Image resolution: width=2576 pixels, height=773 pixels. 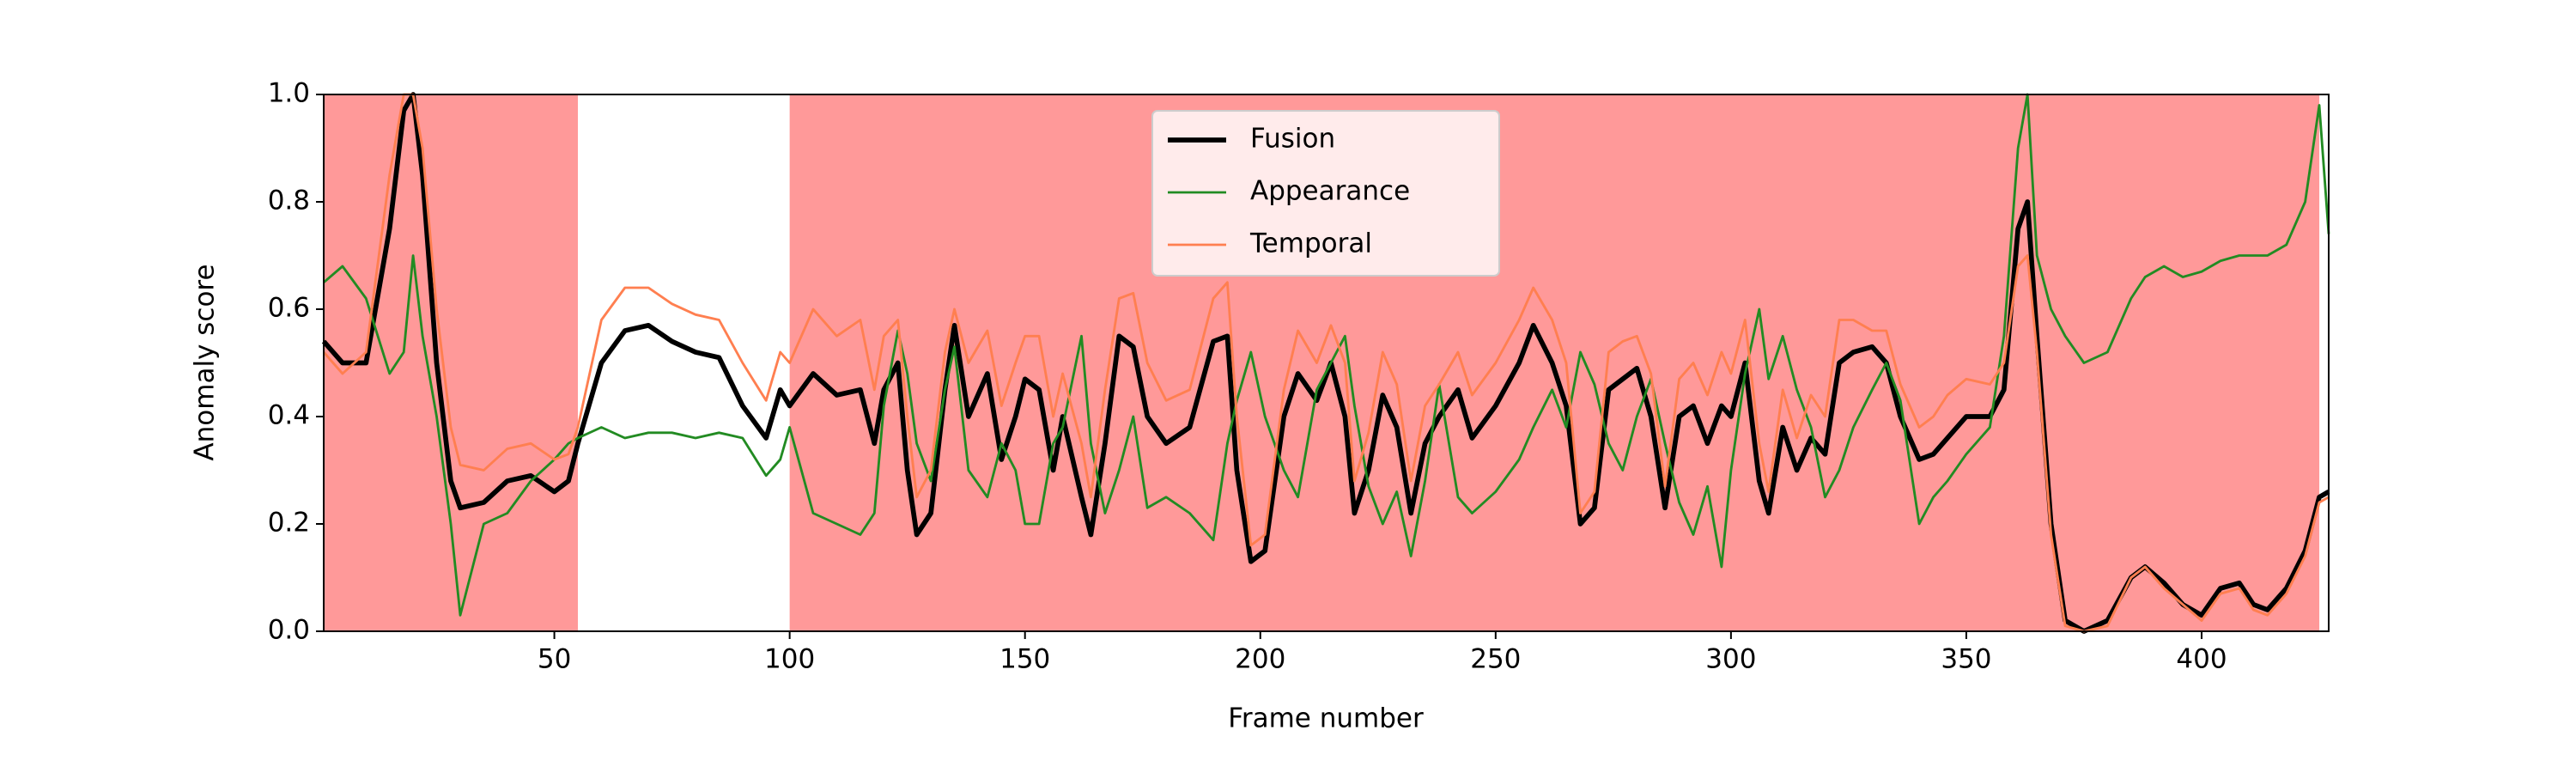 What do you see at coordinates (2201, 659) in the screenshot?
I see `x-tick-label: 400` at bounding box center [2201, 659].